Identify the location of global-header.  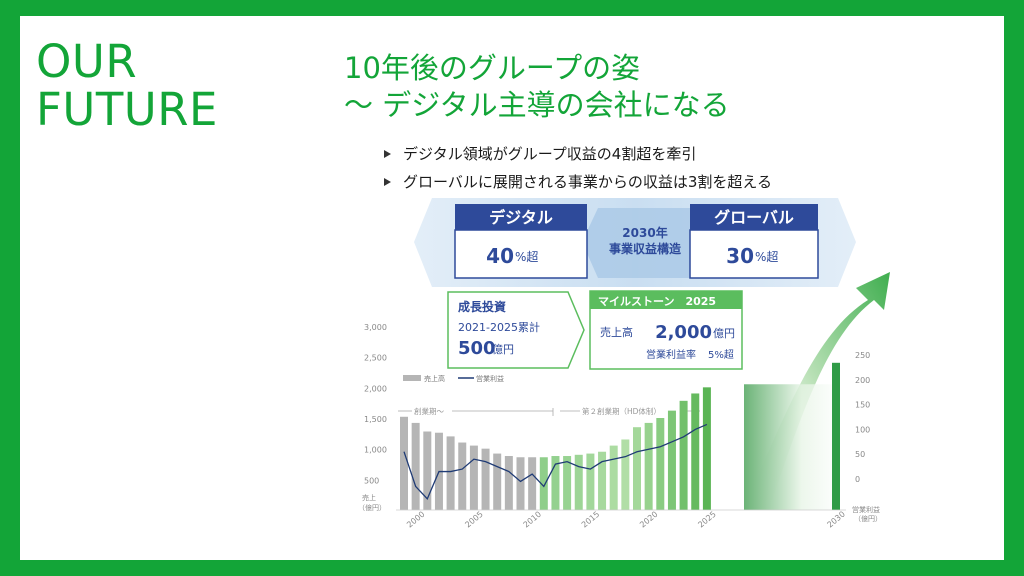
(754, 217).